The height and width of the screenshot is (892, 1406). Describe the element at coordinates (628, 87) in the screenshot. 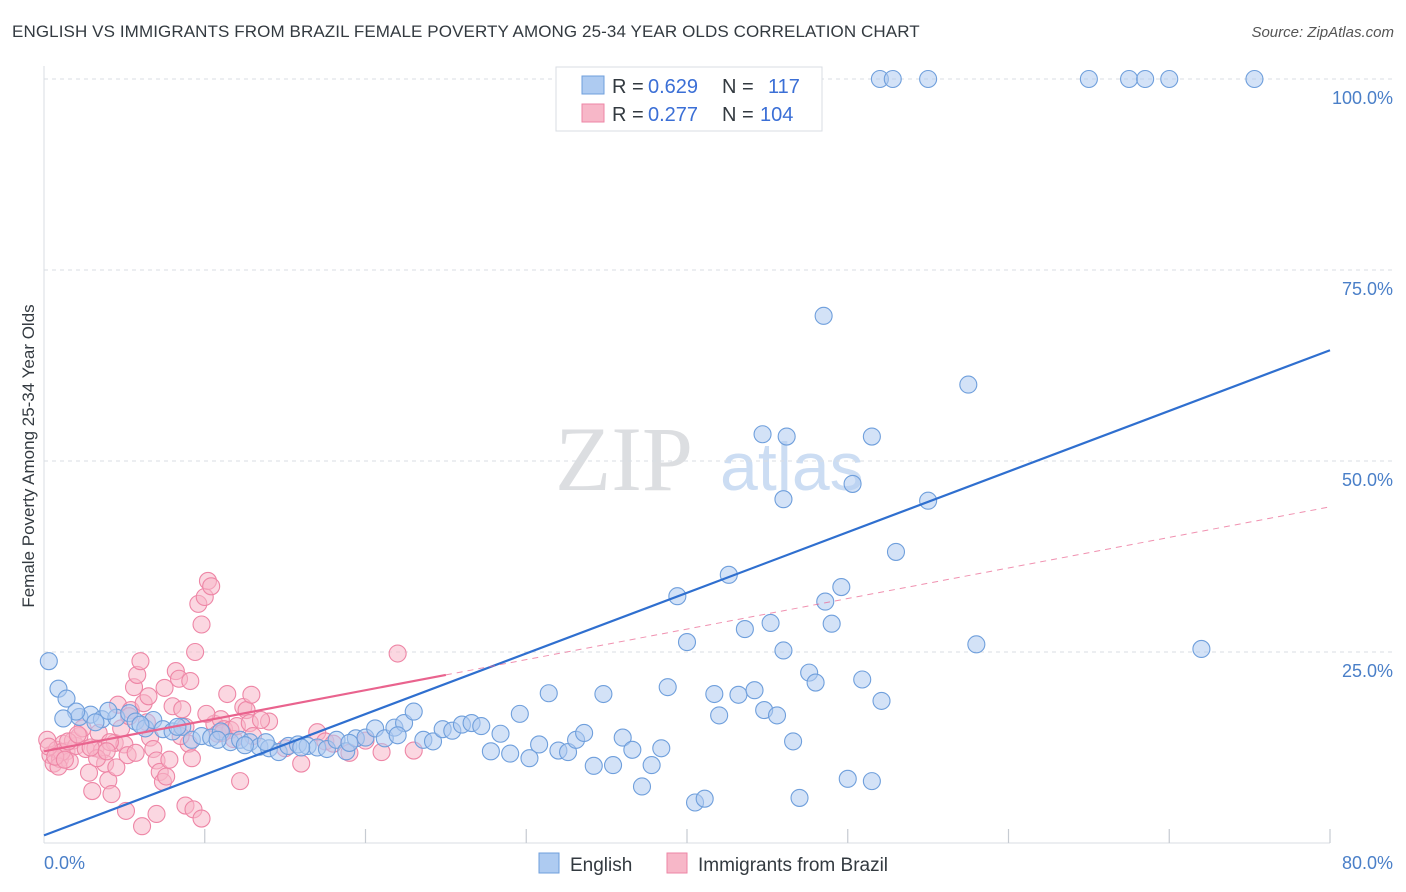

I see `english-r-label: R =` at that location.